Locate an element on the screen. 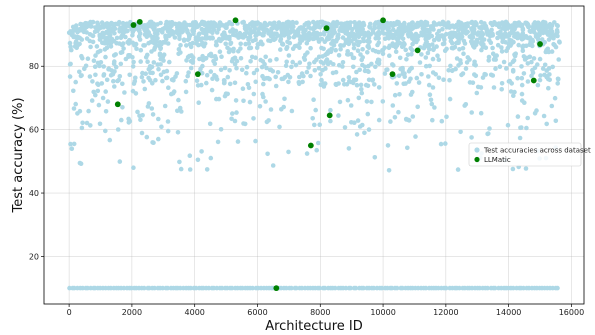  legend-entry-test-accuracies: Test accuracies across dataset is located at coordinates (537, 151).